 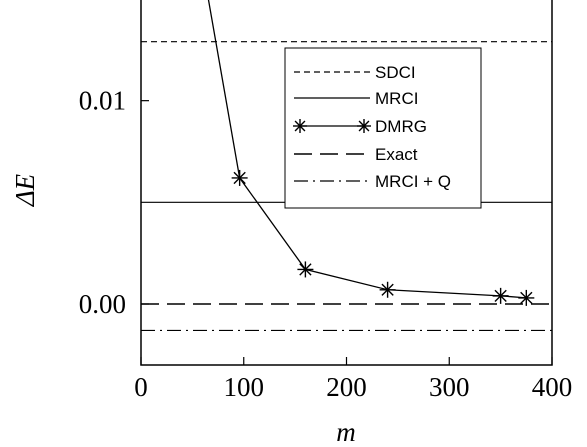 What do you see at coordinates (102, 304) in the screenshot?
I see `y-tick-label: 0.00` at bounding box center [102, 304].